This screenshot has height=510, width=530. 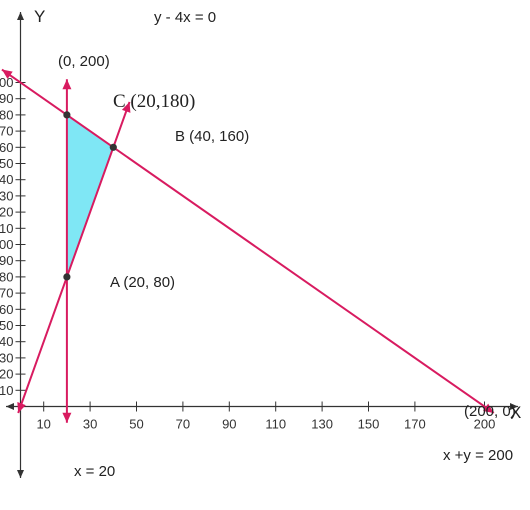 I want to click on y-tick-label: 150, so click(x=7, y=163).